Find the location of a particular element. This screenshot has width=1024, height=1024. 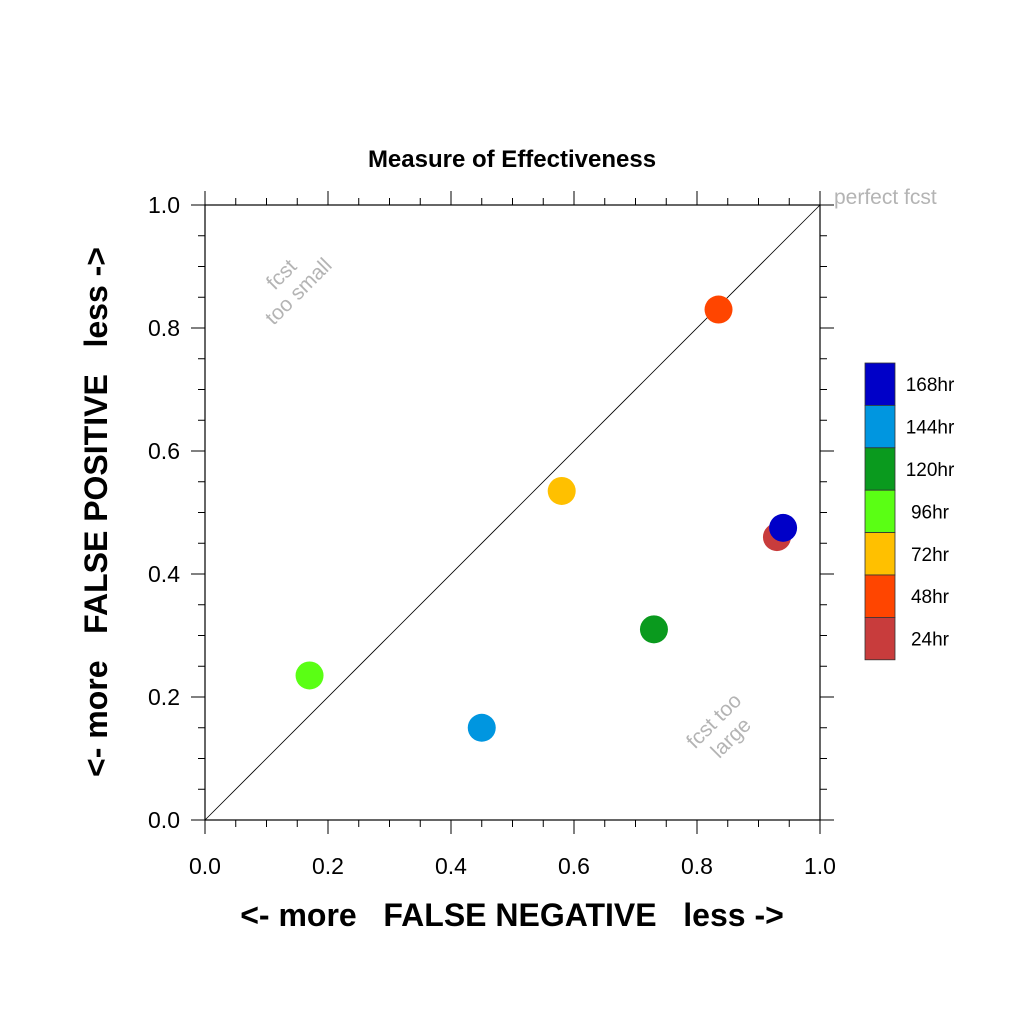

point-48hr is located at coordinates (718, 309).